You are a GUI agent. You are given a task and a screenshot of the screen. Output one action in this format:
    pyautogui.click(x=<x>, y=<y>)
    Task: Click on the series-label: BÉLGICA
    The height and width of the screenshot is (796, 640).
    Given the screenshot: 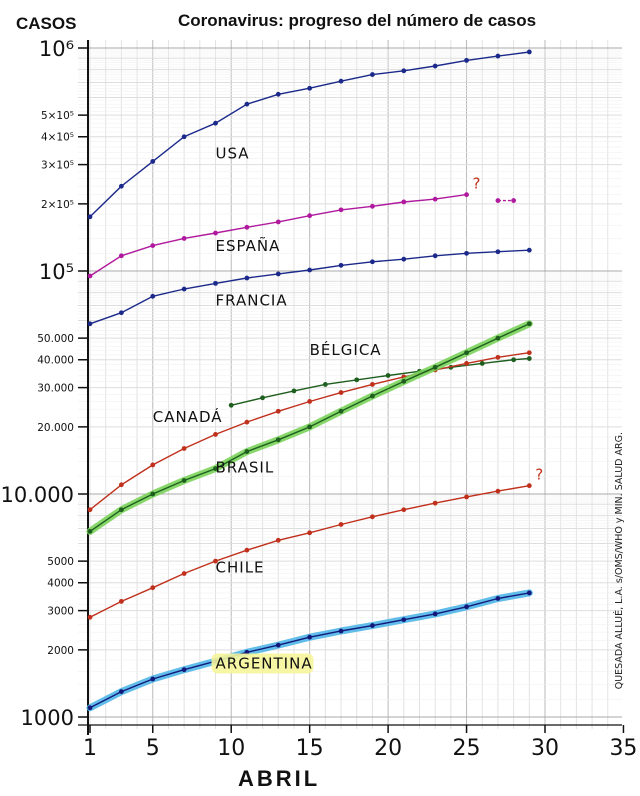 What is the action you would take?
    pyautogui.click(x=346, y=349)
    